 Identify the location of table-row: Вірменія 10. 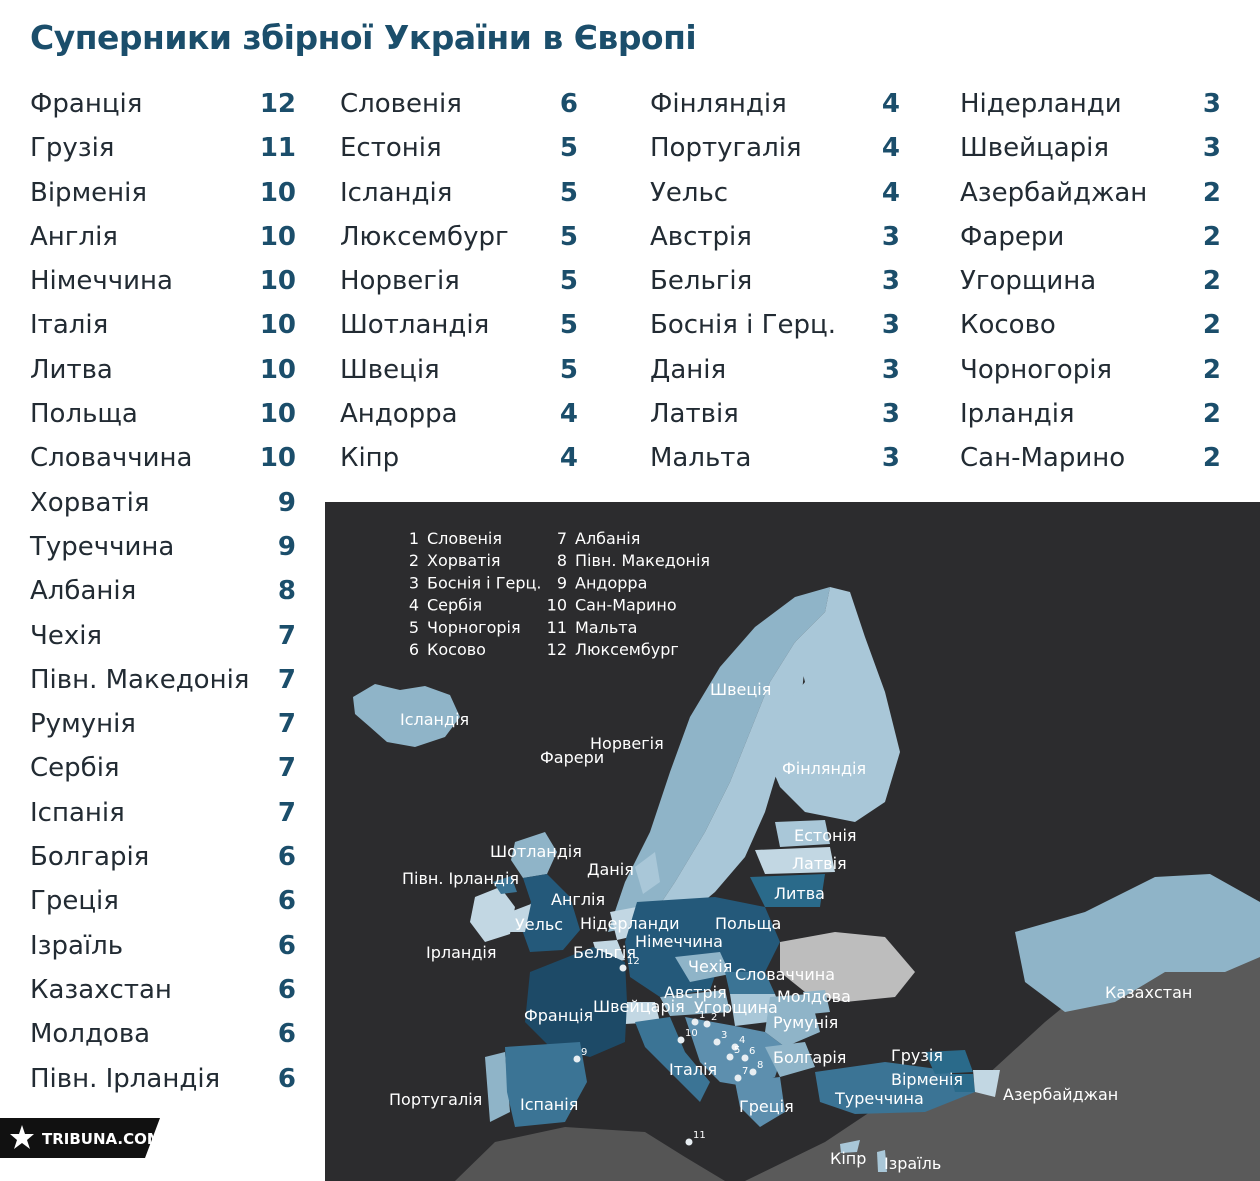
(163, 193).